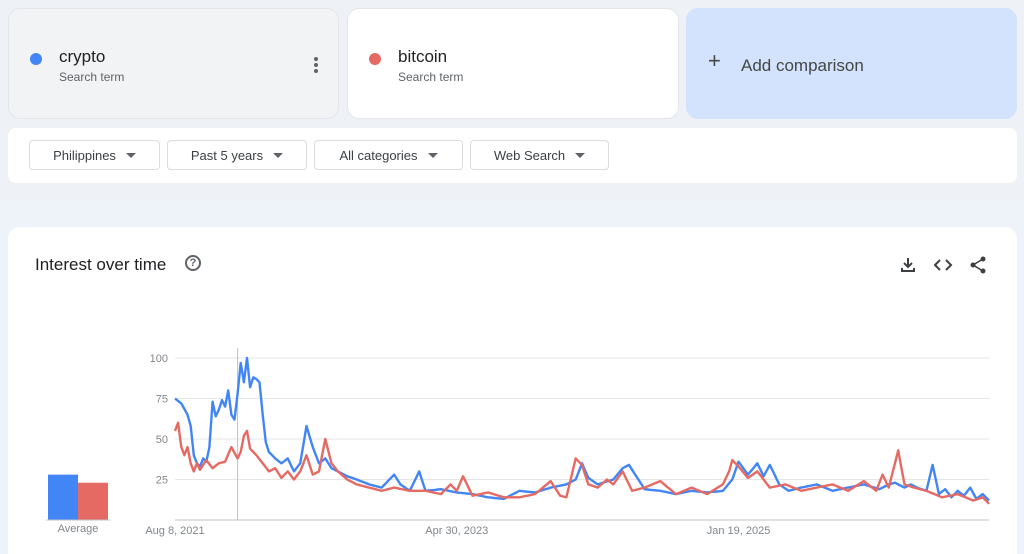 This screenshot has width=1024, height=554. Describe the element at coordinates (173, 63) in the screenshot. I see `term-card-crypto: crypto Search term` at that location.